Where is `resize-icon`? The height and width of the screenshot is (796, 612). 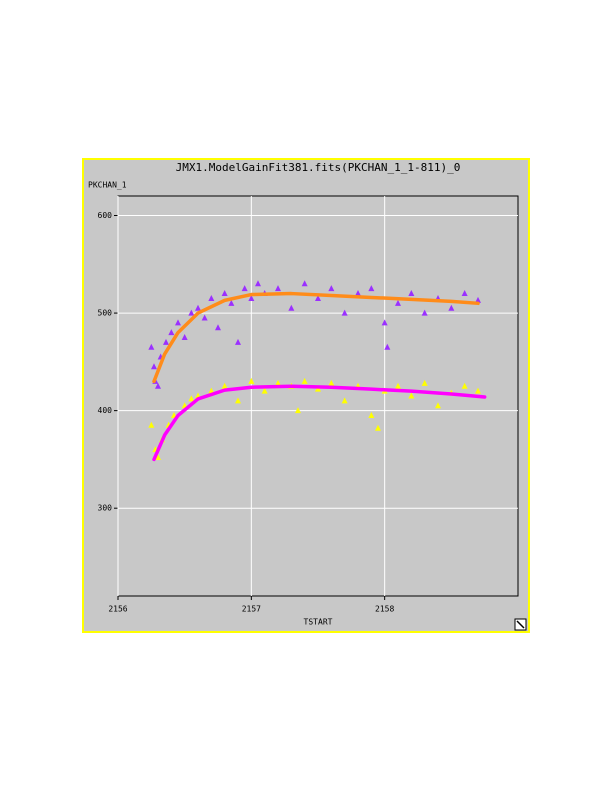 resize-icon is located at coordinates (520, 624).